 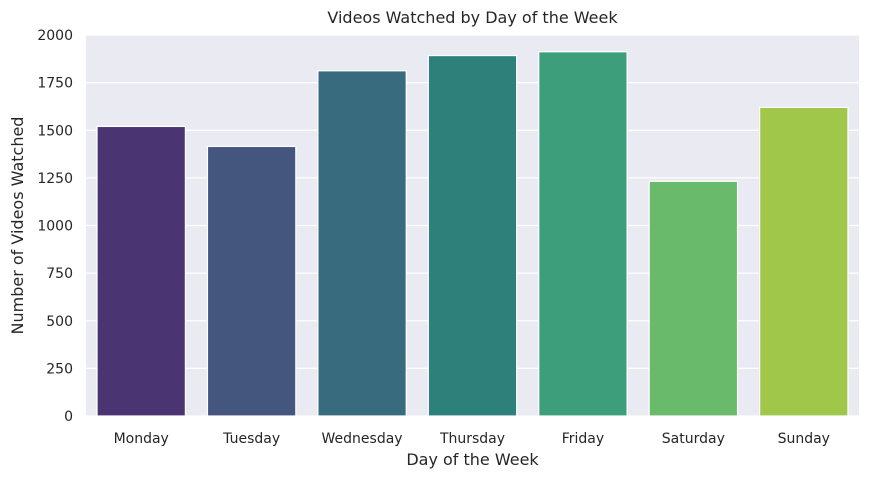 I want to click on y-tick-label: 1500, so click(x=55, y=131).